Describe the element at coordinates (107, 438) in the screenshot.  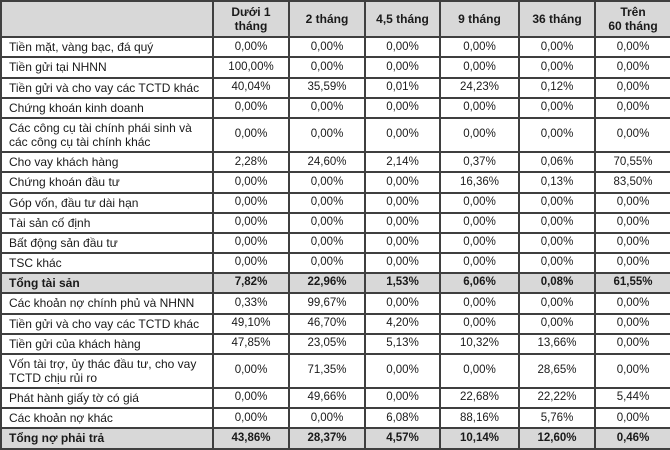
I see `row-label: Tổng nợ phải trả` at that location.